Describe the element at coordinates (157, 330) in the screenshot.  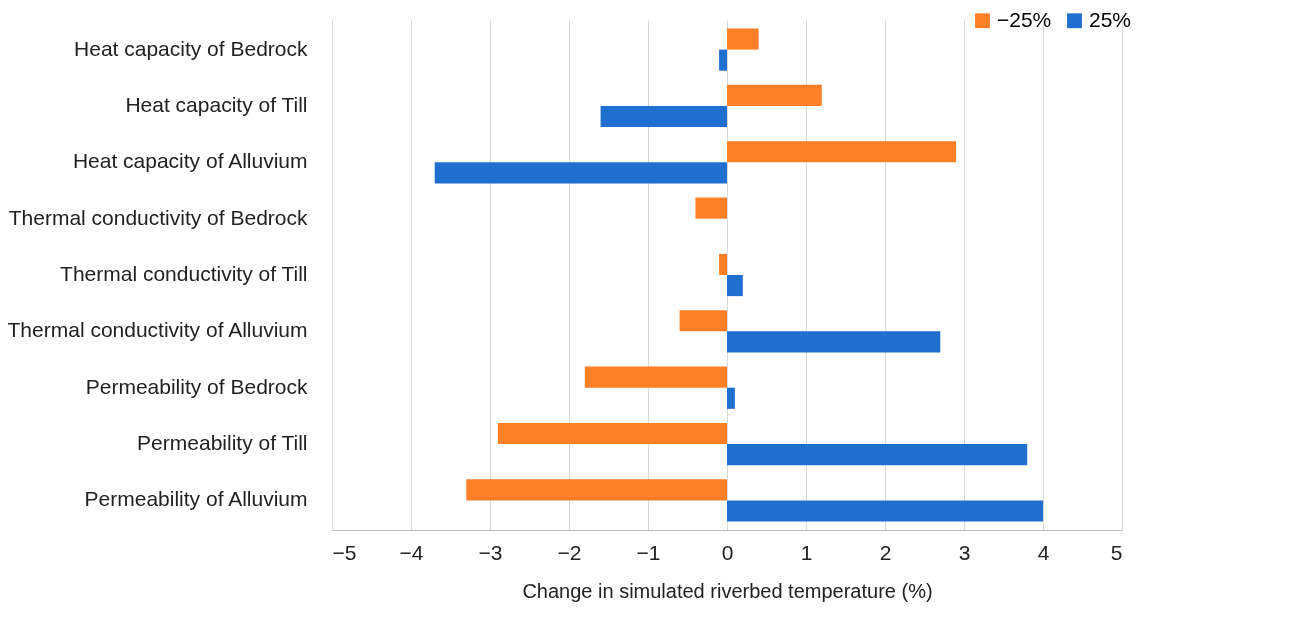
I see `y-tick-label: Thermal conductivity of Alluvium` at that location.